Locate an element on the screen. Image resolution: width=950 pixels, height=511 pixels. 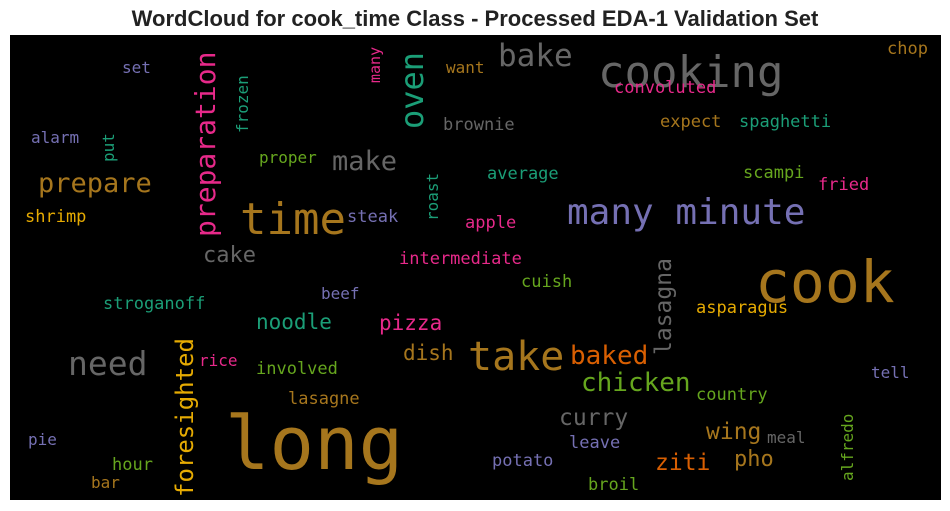
word-stroganoff: stroganoff is located at coordinates (154, 304).